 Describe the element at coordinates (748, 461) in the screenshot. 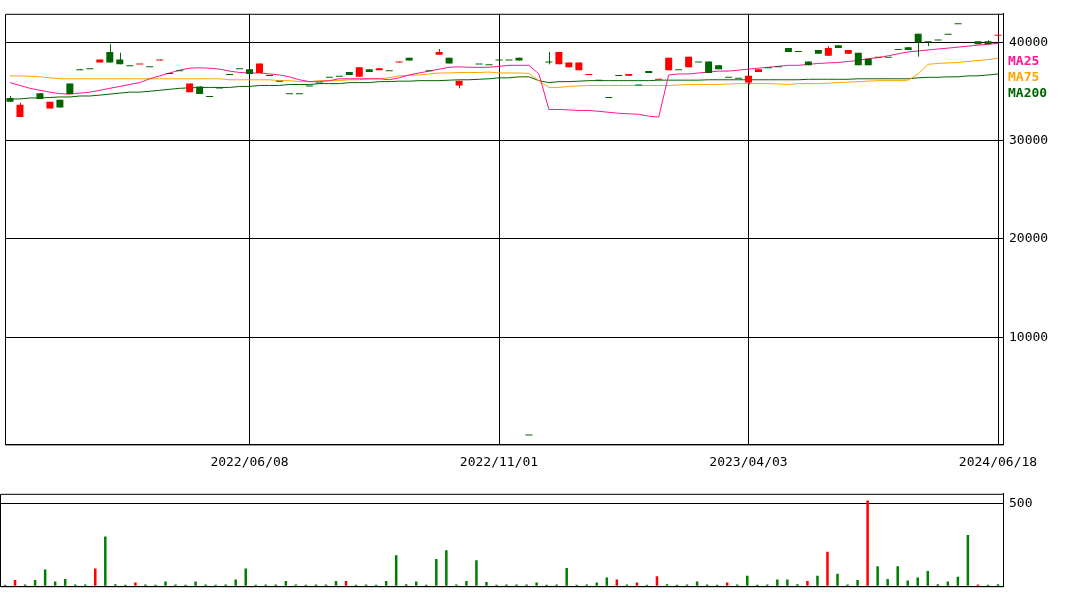

I see `x-tick-label: 2023/04/03` at that location.